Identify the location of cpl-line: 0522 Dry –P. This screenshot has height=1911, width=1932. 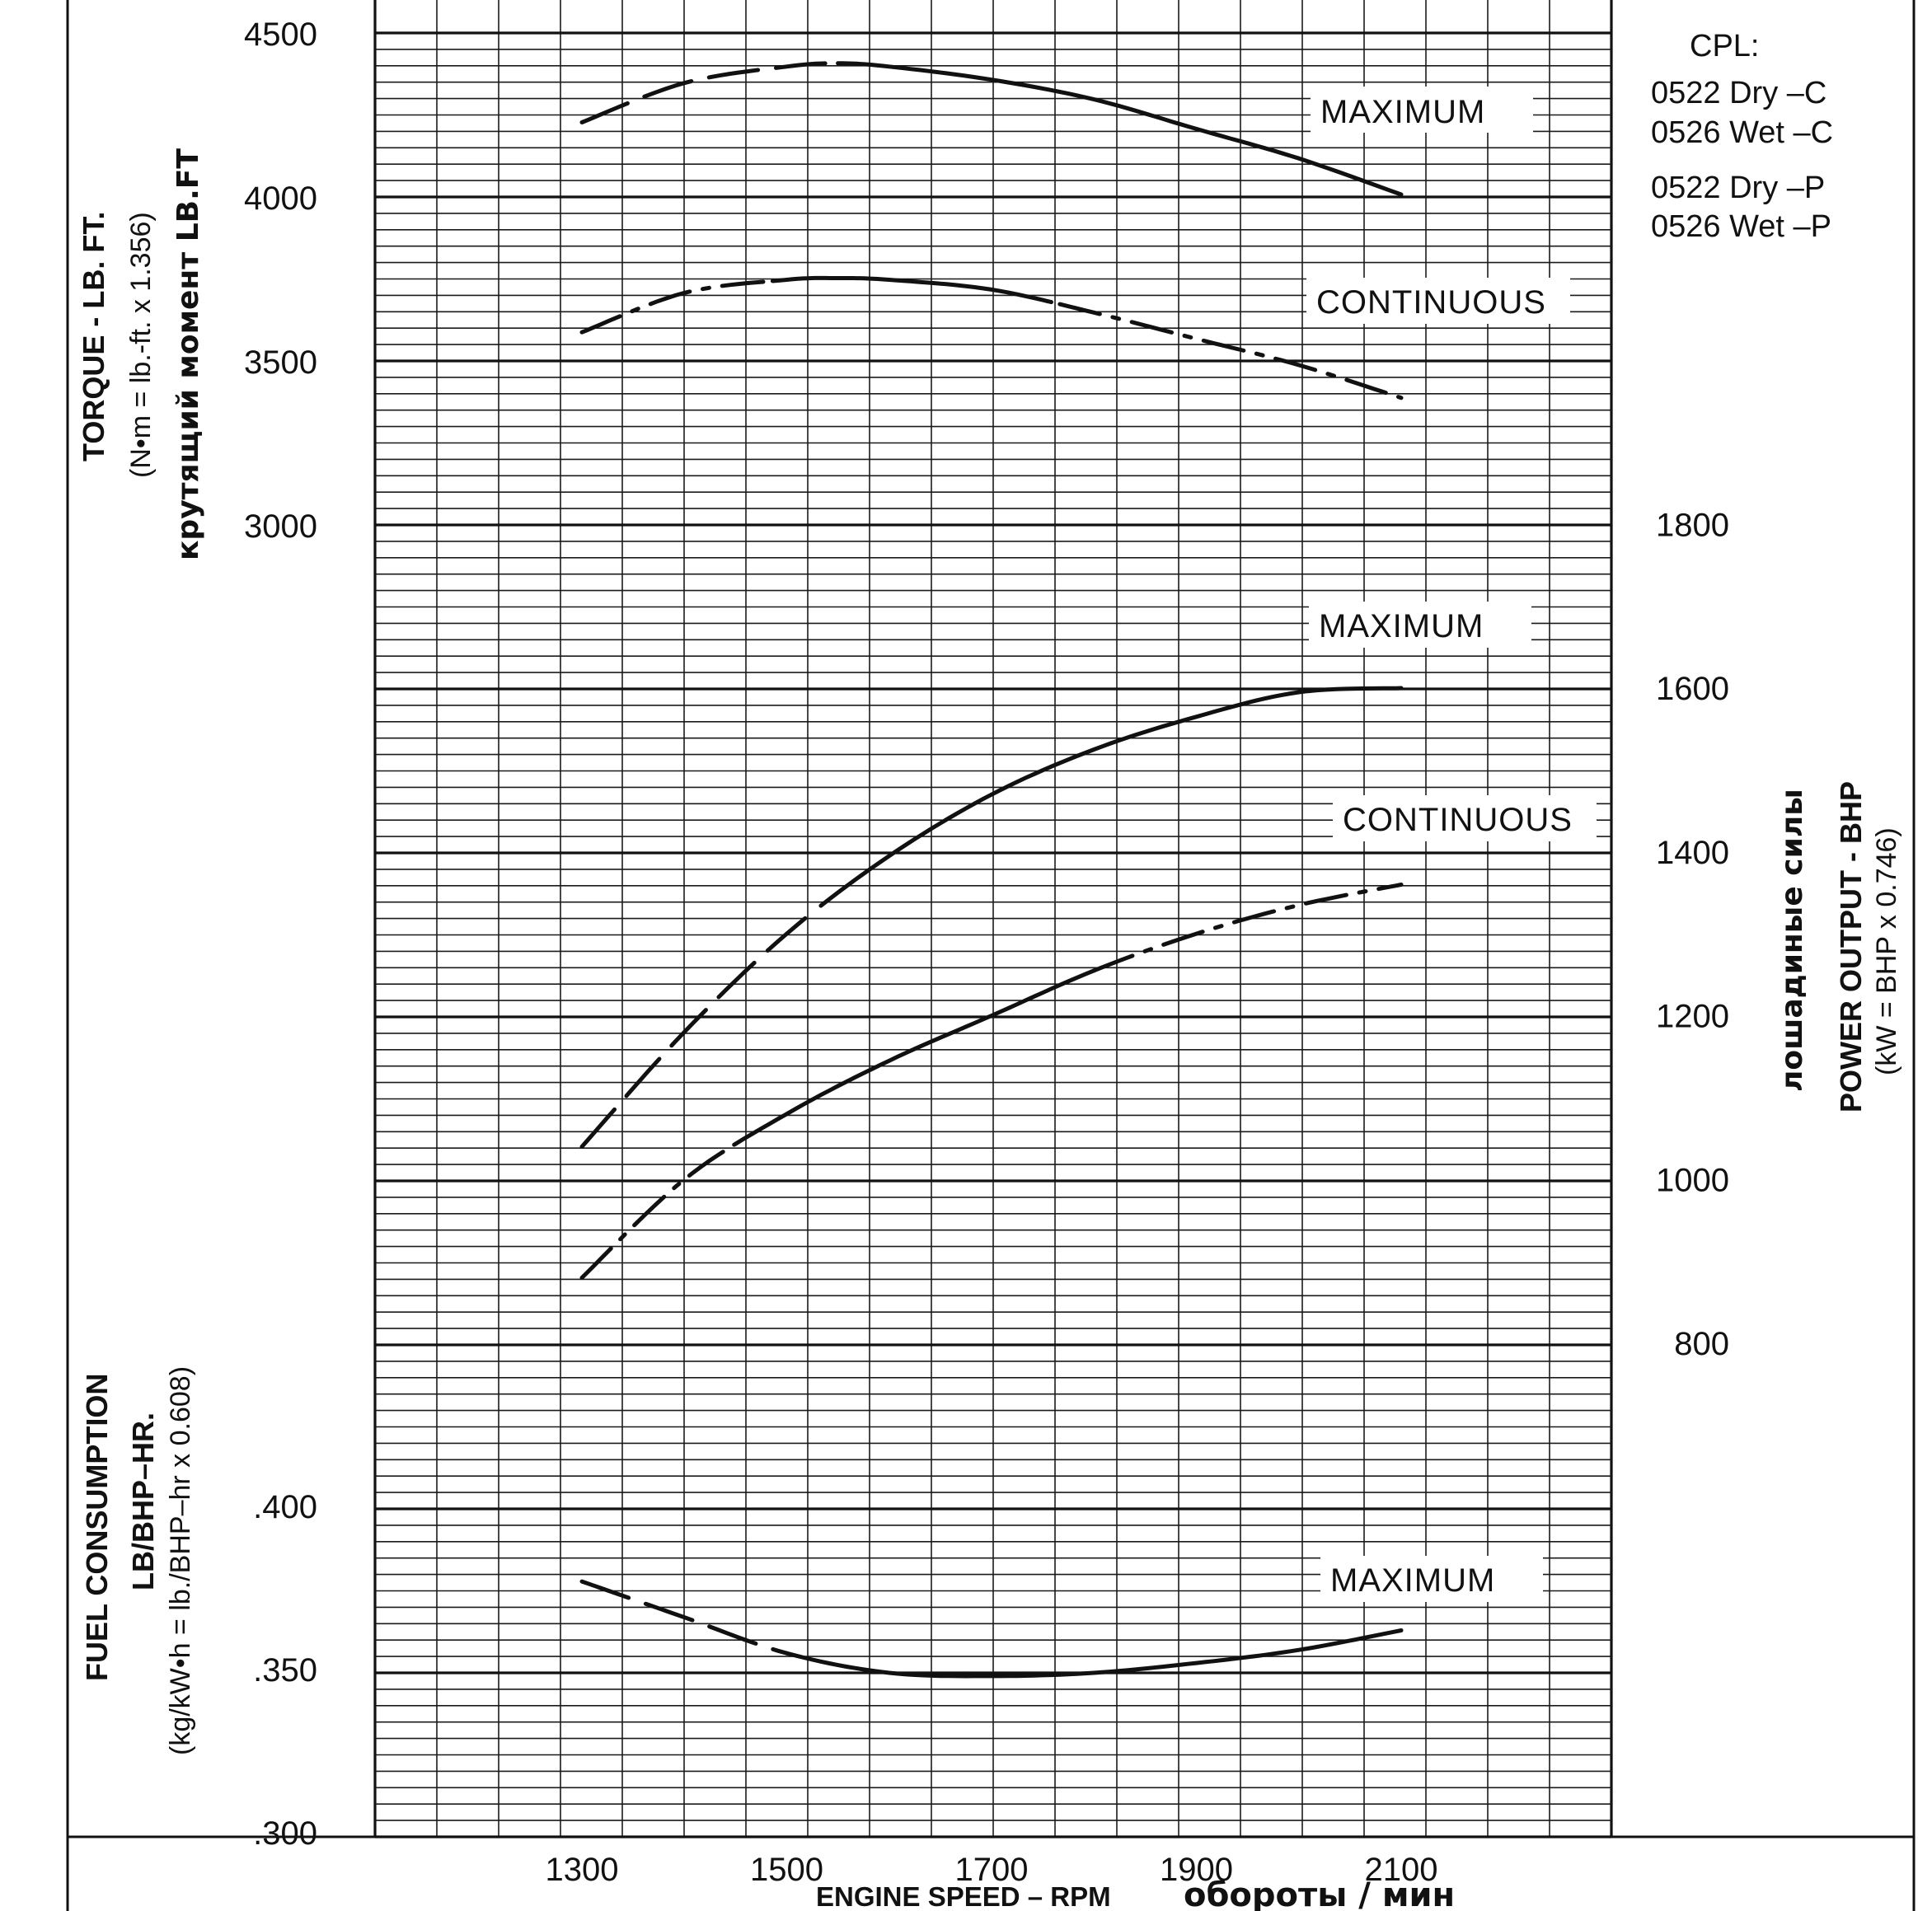
(1738, 188).